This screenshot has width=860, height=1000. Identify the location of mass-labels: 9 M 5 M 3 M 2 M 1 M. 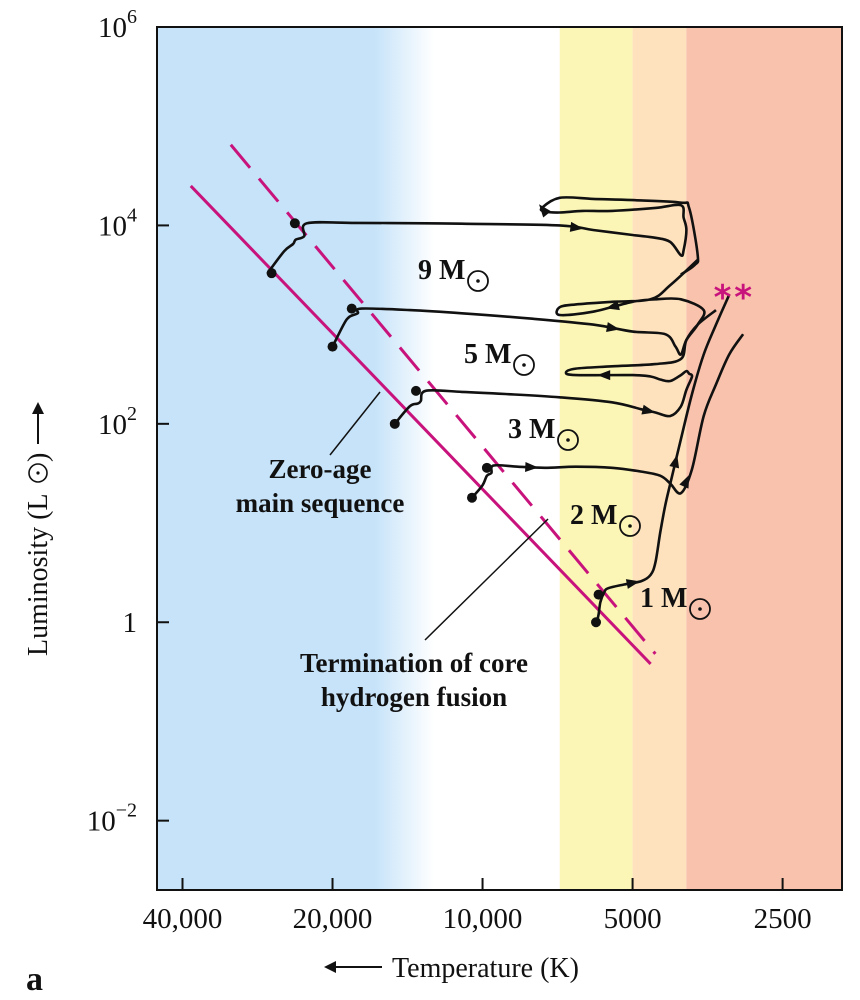
(564, 437).